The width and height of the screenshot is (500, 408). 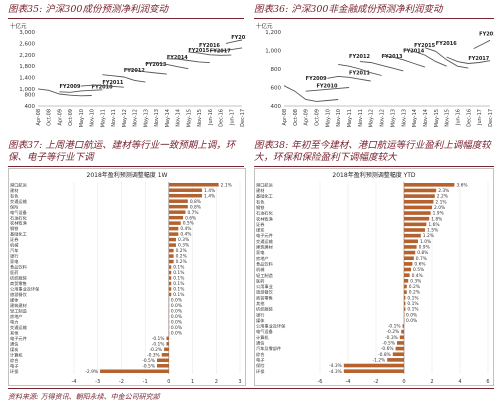 I want to click on x-tick-label: May-10, so click(x=82, y=118).